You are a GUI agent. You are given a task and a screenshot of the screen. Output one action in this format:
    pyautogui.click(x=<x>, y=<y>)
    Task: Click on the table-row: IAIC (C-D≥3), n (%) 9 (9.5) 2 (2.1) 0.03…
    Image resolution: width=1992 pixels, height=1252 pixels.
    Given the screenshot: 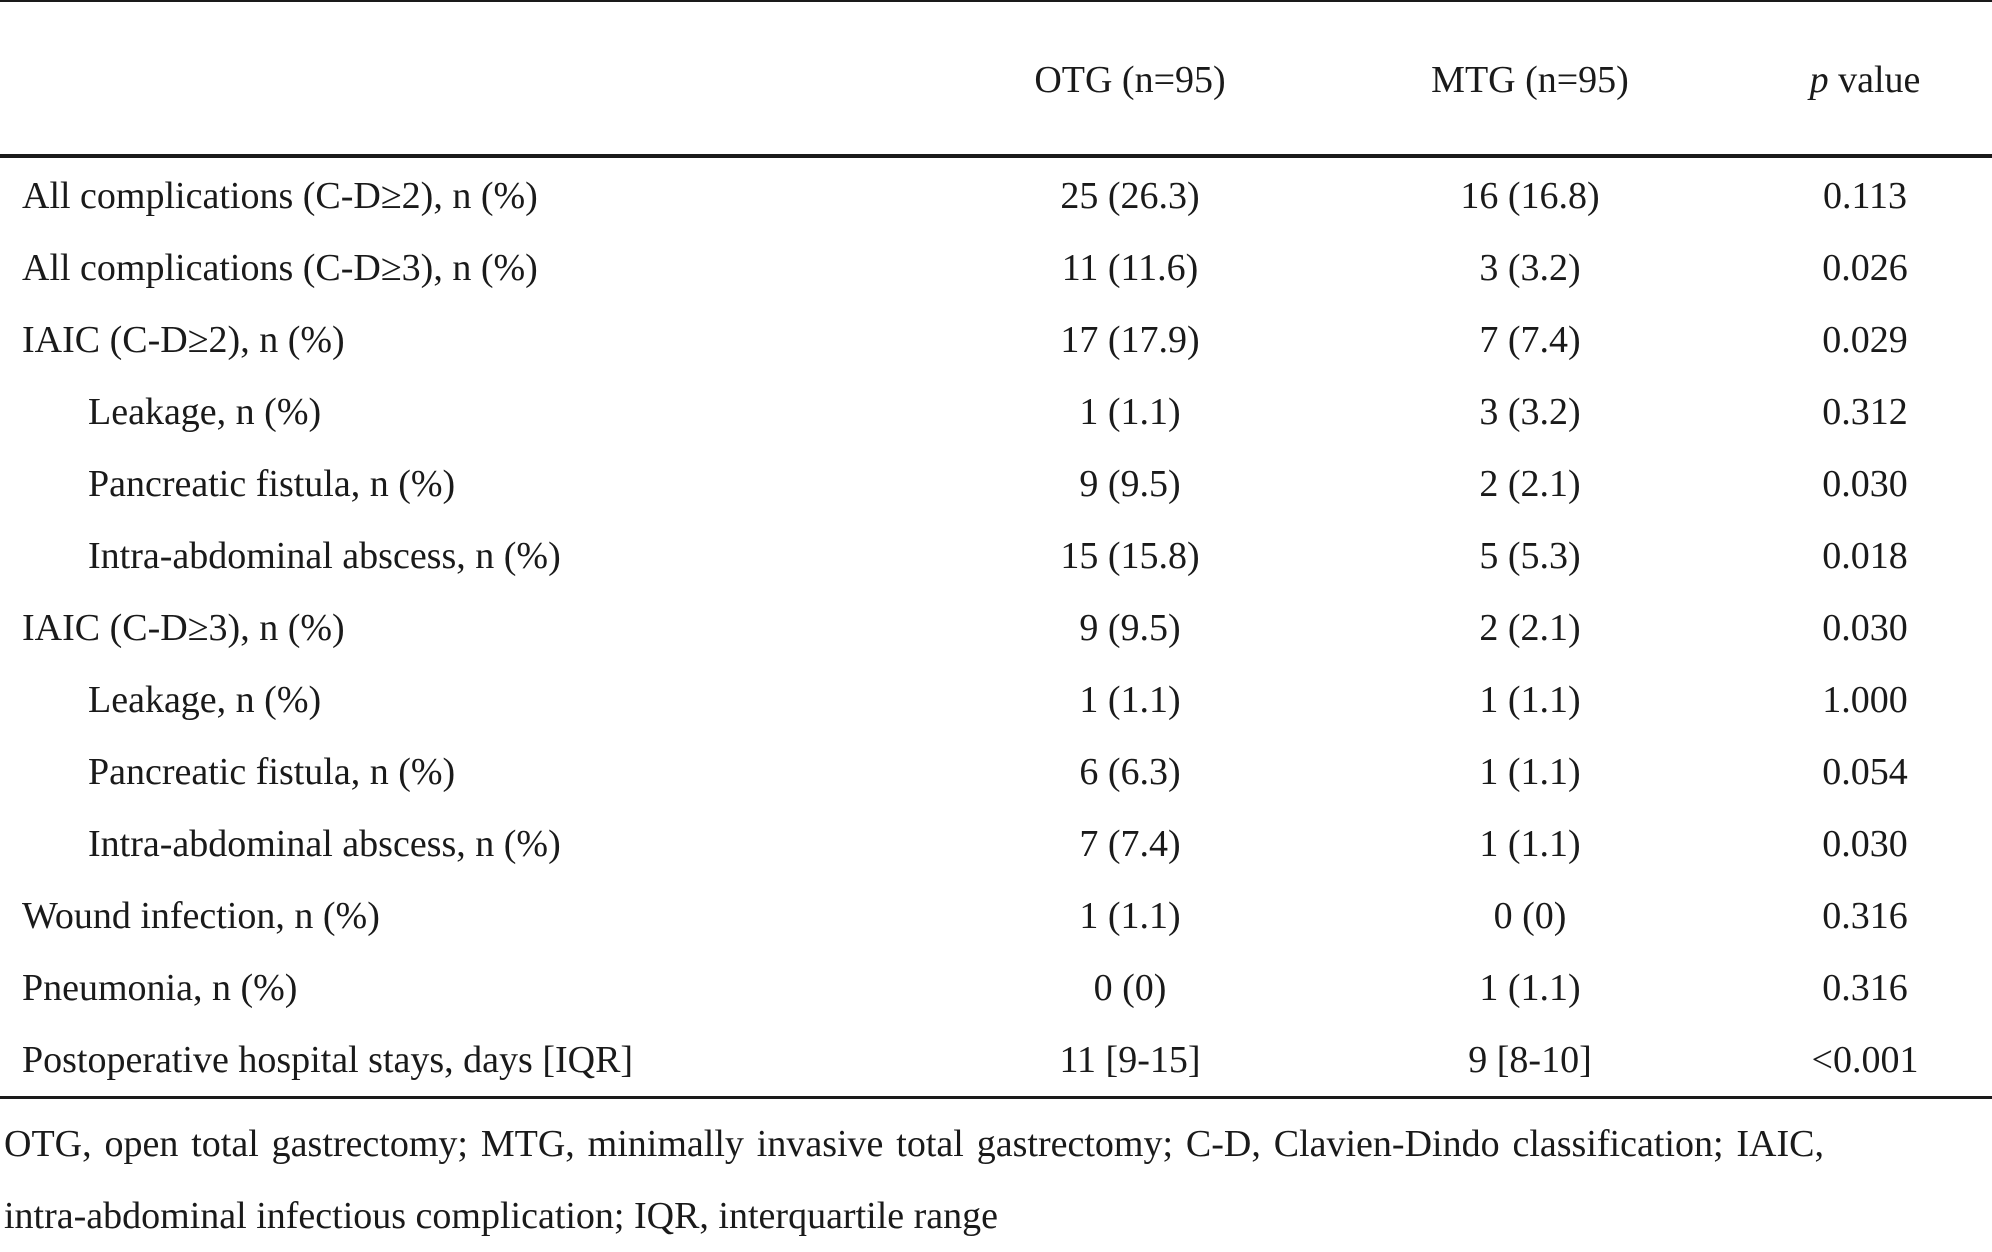 What is the action you would take?
    pyautogui.click(x=996, y=626)
    